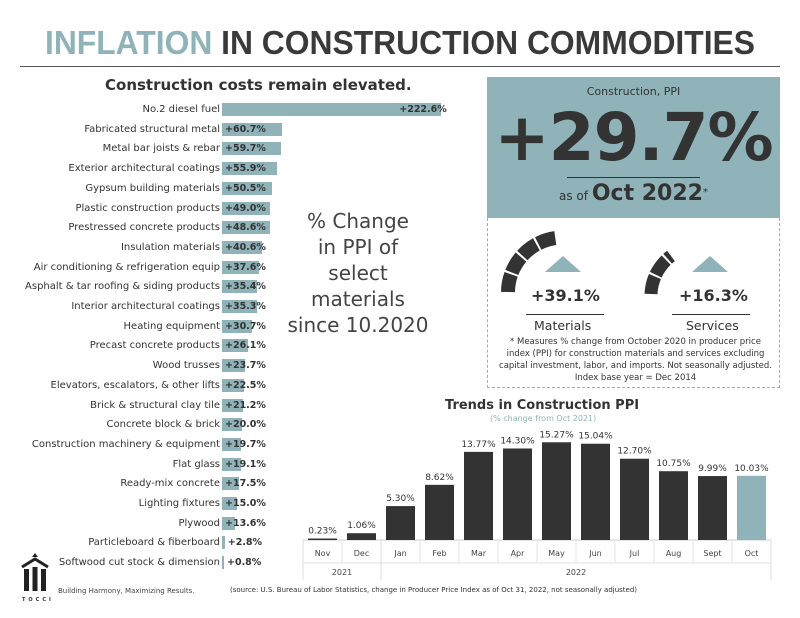  I want to click on bar-value-label: +15.0%, so click(245, 503).